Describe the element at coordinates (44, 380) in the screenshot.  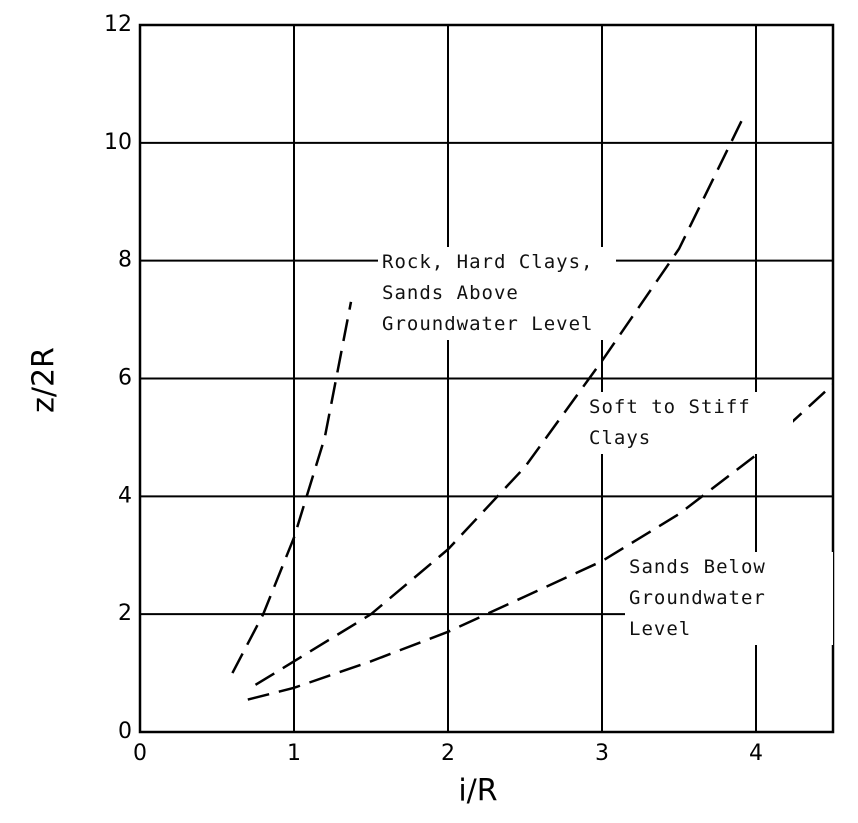
I see `y-axis-label: z/2R` at that location.